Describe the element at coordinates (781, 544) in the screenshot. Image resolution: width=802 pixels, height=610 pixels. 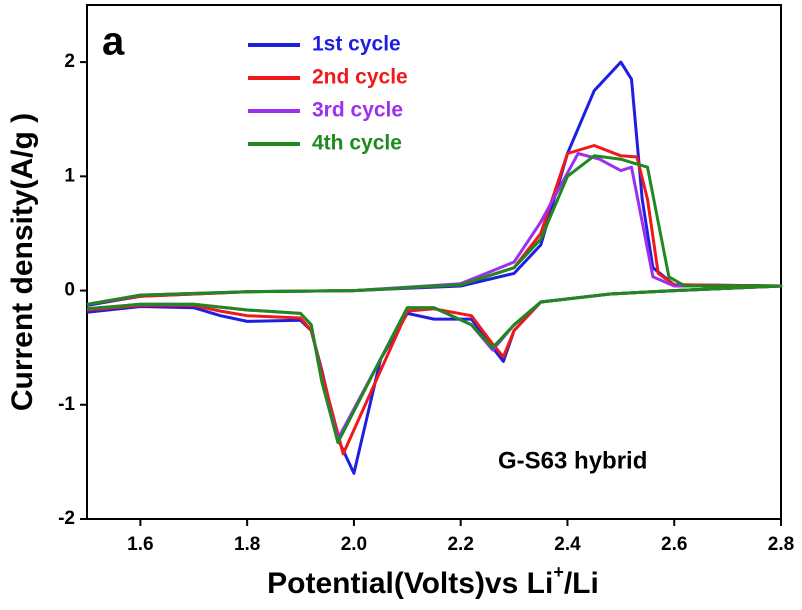
I see `x-tick-label: 2.8` at that location.